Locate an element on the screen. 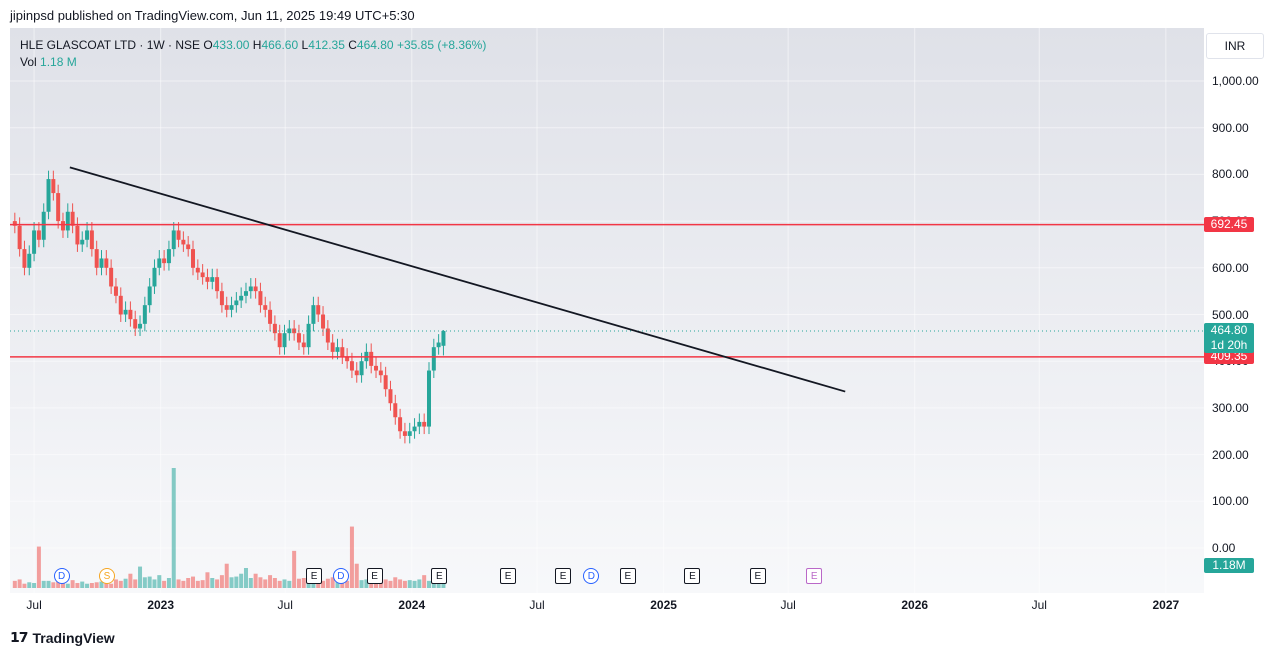 This screenshot has width=1280, height=655. volume-label: Vol is located at coordinates (28, 62).